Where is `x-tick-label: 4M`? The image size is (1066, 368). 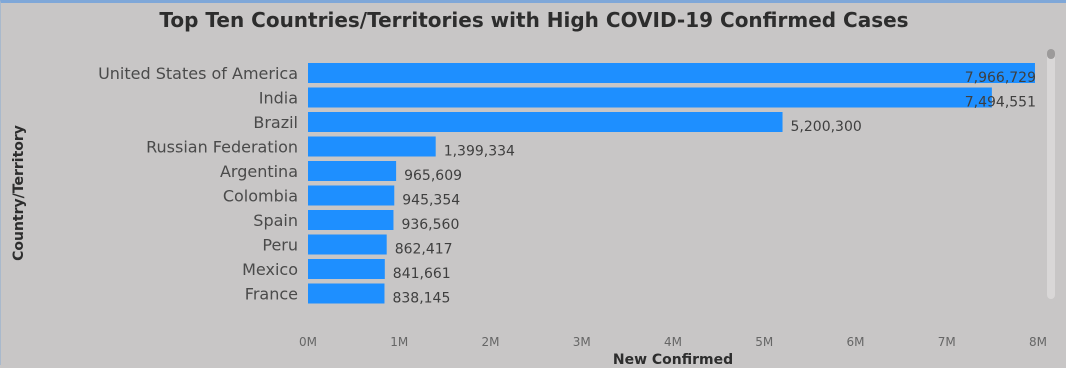 x-tick-label: 4M is located at coordinates (673, 342).